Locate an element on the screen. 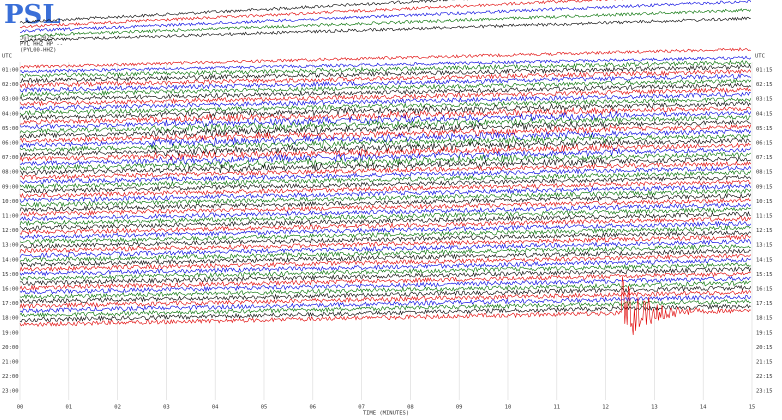 The image size is (782, 420). x-tick-label: 06 is located at coordinates (312, 408).